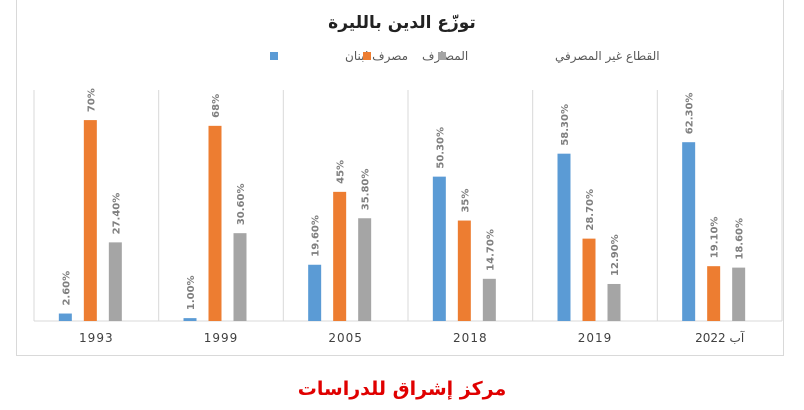 This screenshot has height=410, width=804. What do you see at coordinates (740, 239) in the screenshot?
I see `data-label-3-6: 18.60%` at bounding box center [740, 239].